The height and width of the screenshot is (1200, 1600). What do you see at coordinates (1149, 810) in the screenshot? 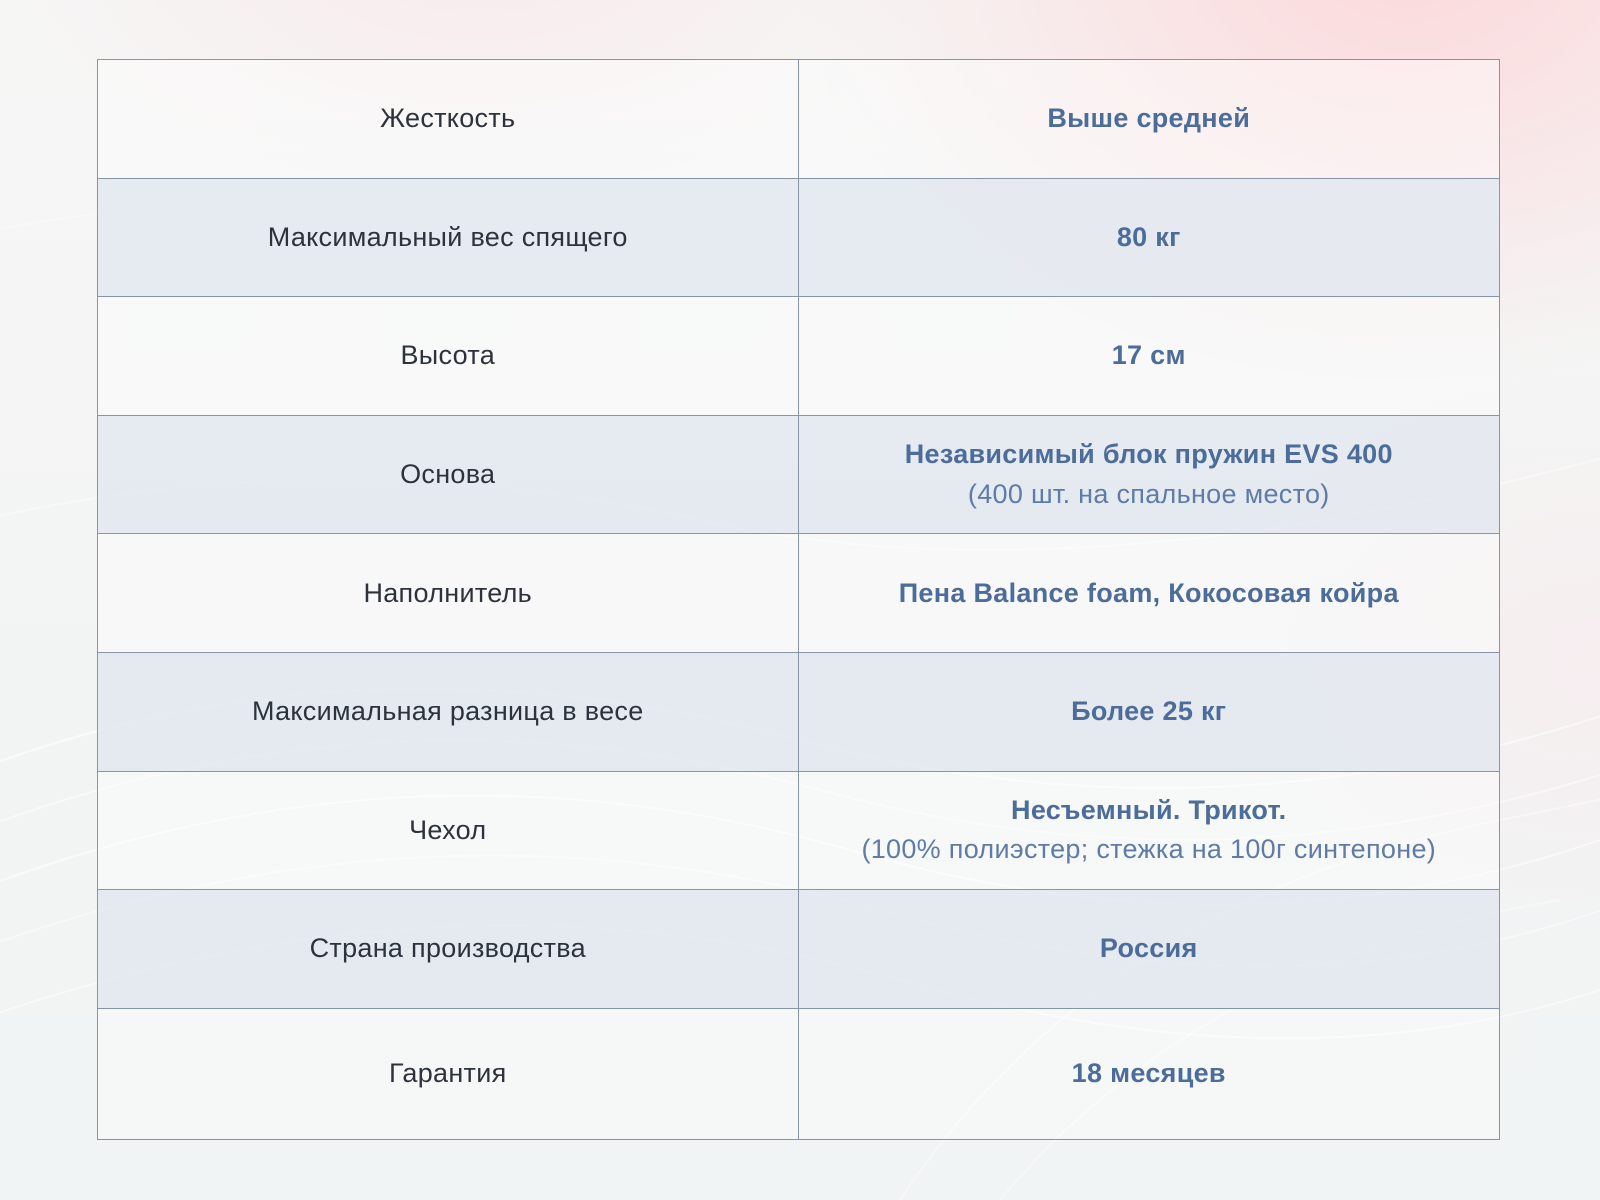
I see `spec-value-main: Несъемный. Трикот.` at bounding box center [1149, 810].